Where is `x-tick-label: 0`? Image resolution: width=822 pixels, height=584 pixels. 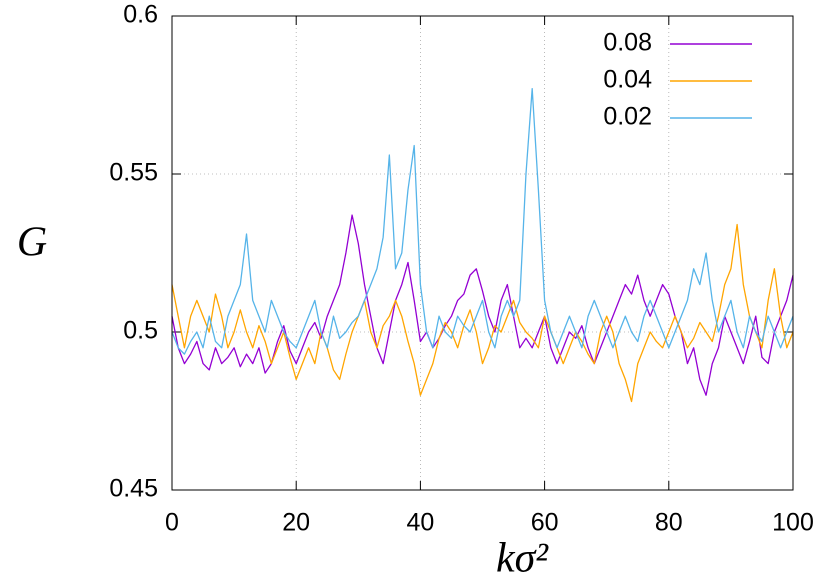 x-tick-label: 0 is located at coordinates (172, 523).